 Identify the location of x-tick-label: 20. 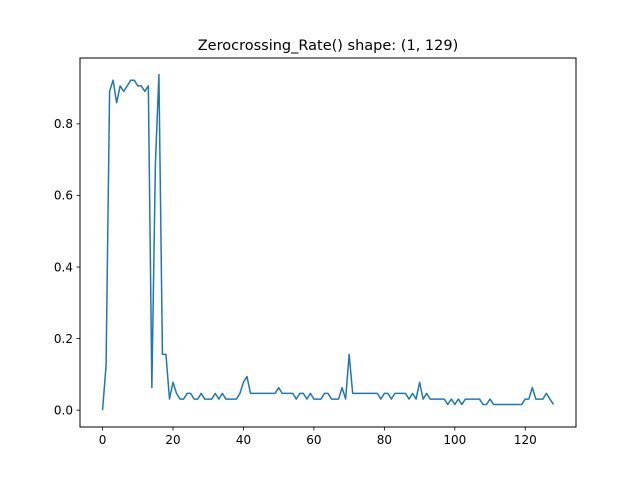
(172, 440).